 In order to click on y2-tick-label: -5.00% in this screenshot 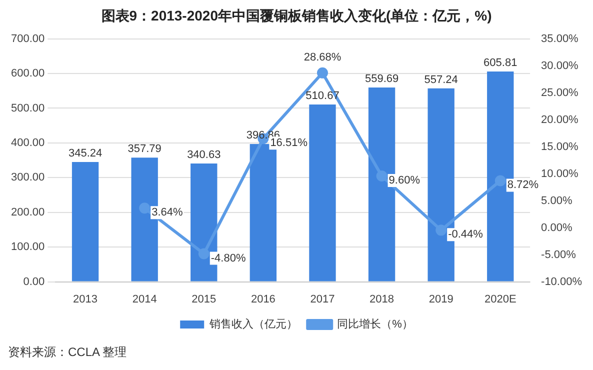, I will do `click(558, 254)`.